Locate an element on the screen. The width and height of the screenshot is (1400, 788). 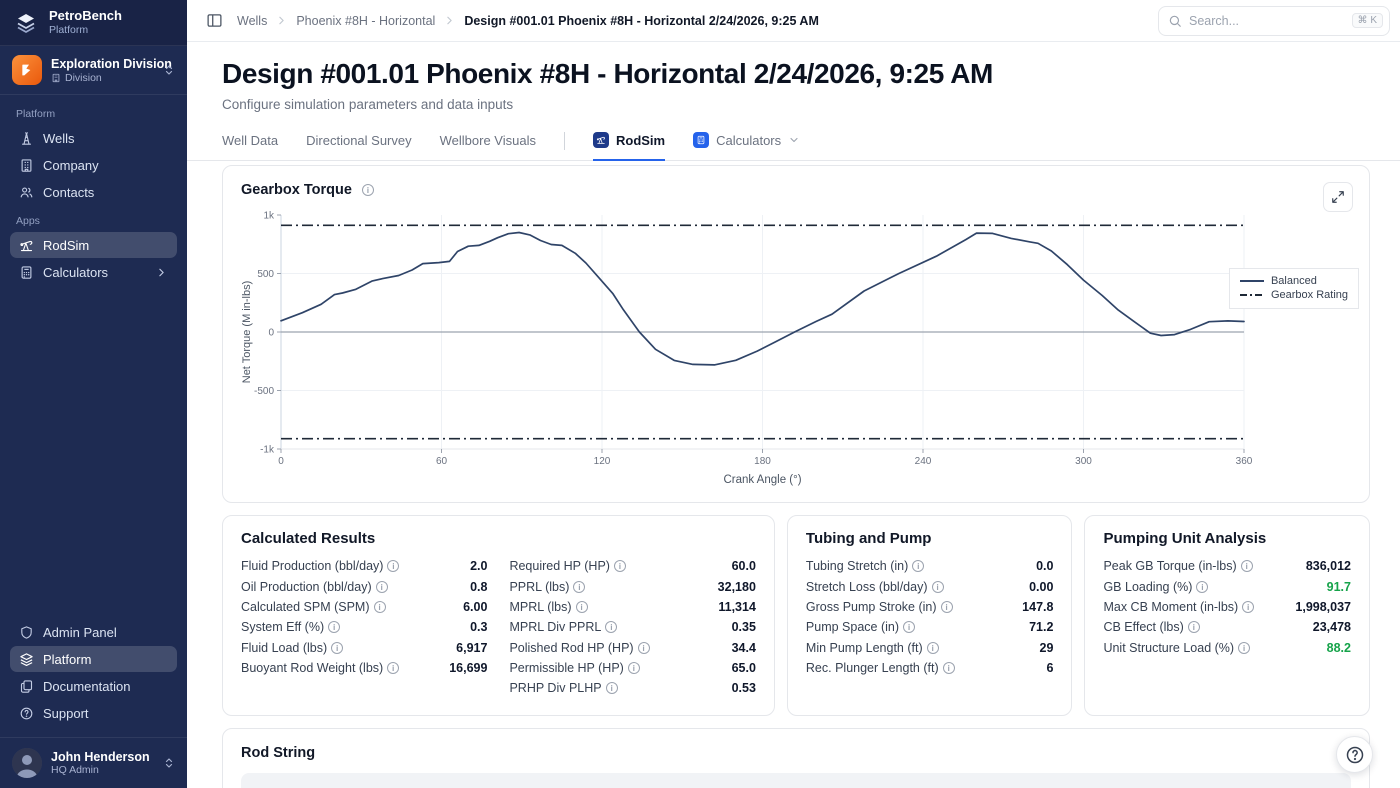
metric-row-permissible-hp-hp: Permissible HP (HP) i 65.0 is located at coordinates (632, 668).